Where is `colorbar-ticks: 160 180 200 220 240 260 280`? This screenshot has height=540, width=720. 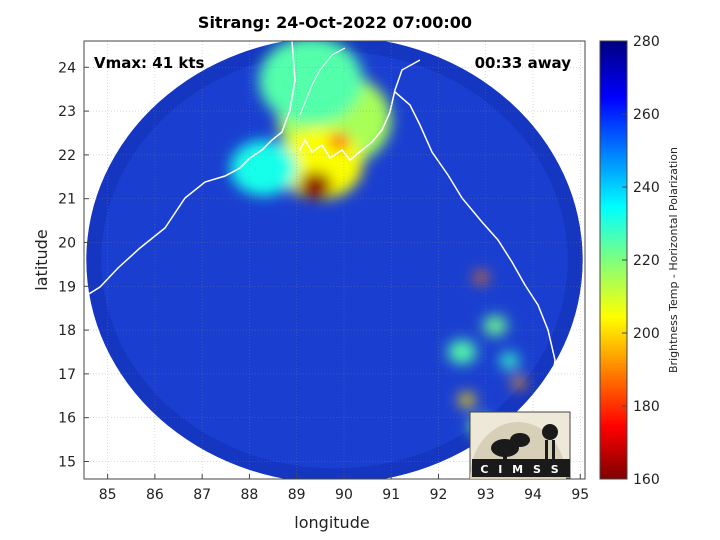 colorbar-ticks: 160 180 200 220 240 260 280 is located at coordinates (641, 261).